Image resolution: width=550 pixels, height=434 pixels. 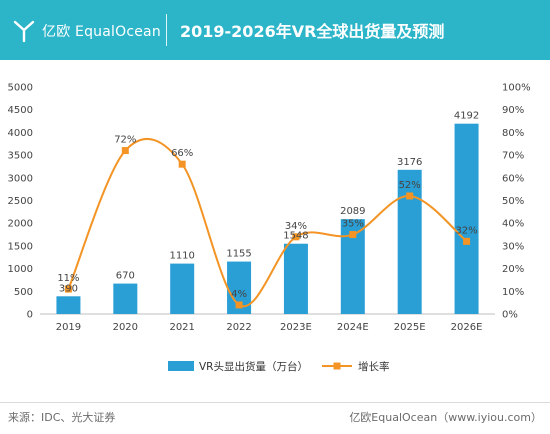 I want to click on legend-line-label: 增长率, so click(x=374, y=366).